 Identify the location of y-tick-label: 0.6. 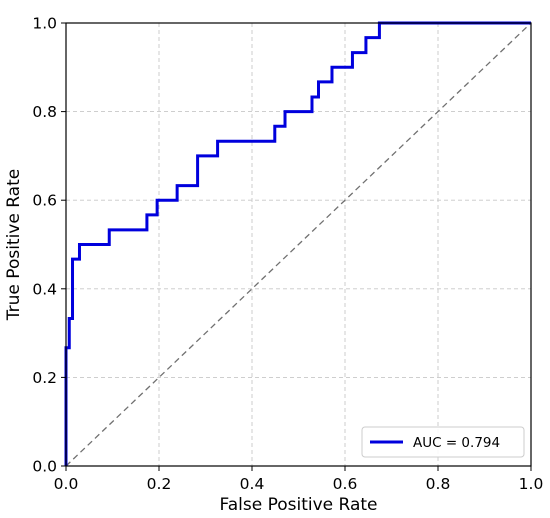
(44, 201).